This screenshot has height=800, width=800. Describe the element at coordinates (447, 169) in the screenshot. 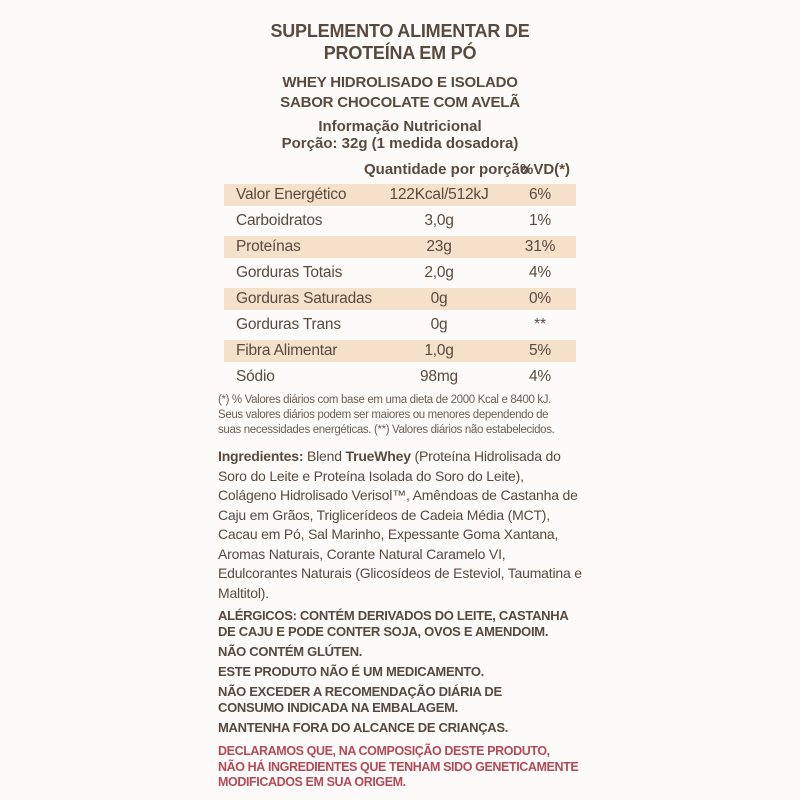

I see `column-header-quantity: Quantidade por porção` at that location.